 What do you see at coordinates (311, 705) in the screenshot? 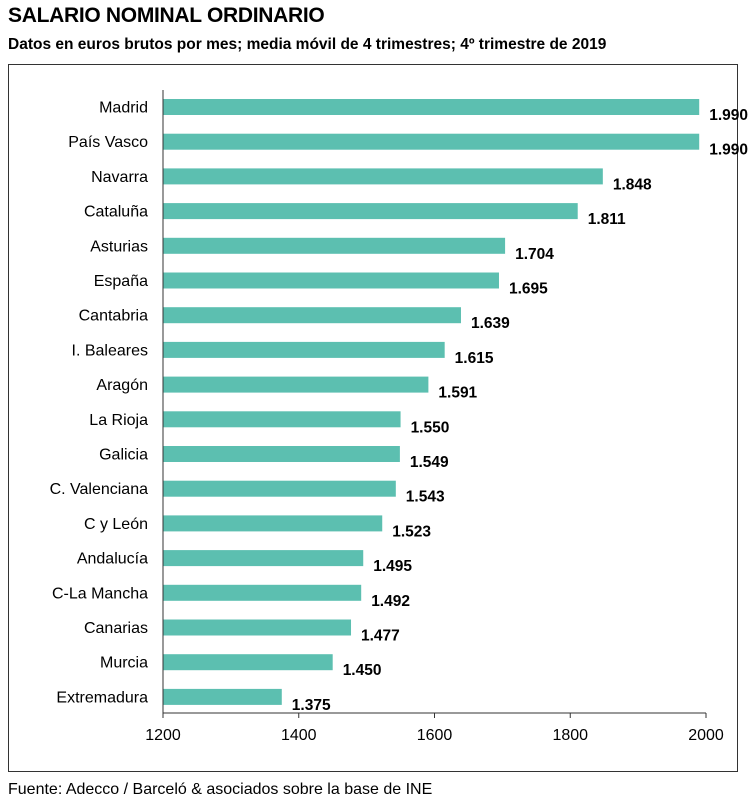
I see `data-label: 1.375` at bounding box center [311, 705].